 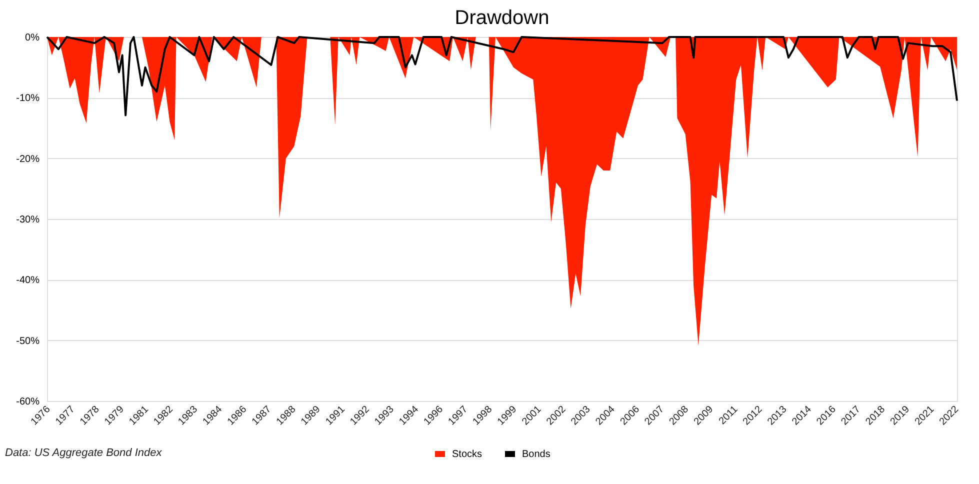 I want to click on legend-label: Stocks, so click(x=467, y=454).